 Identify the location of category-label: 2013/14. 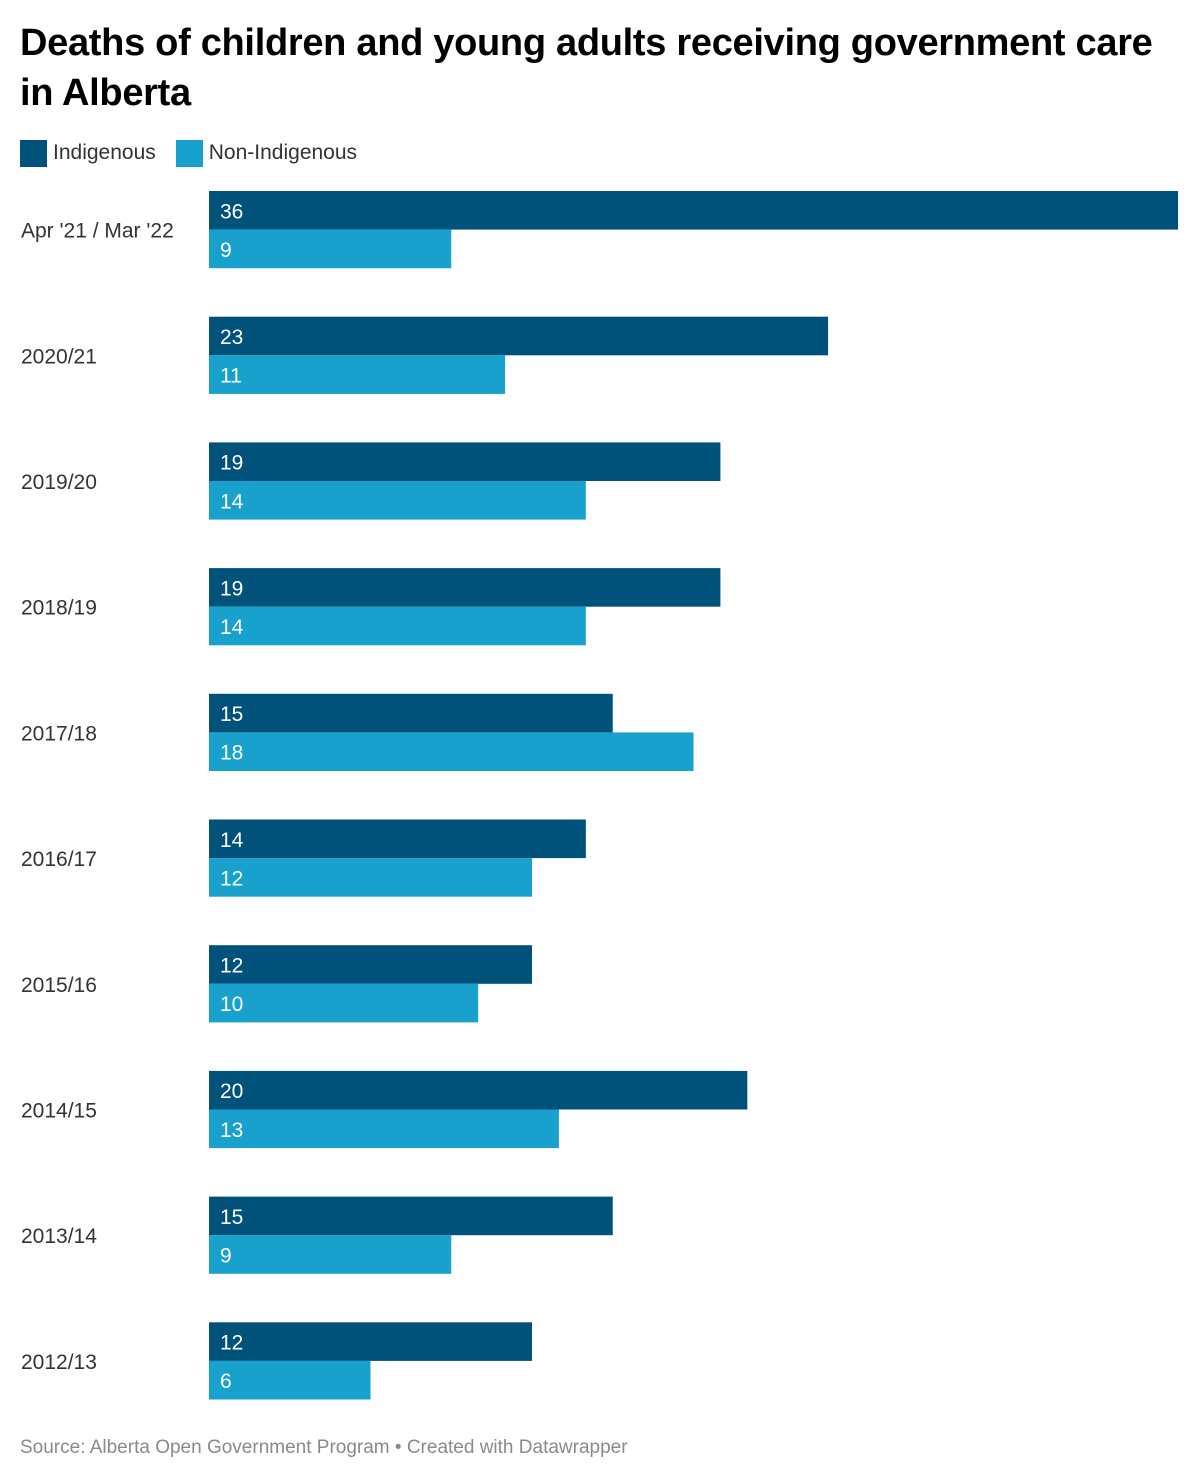
(59, 1236).